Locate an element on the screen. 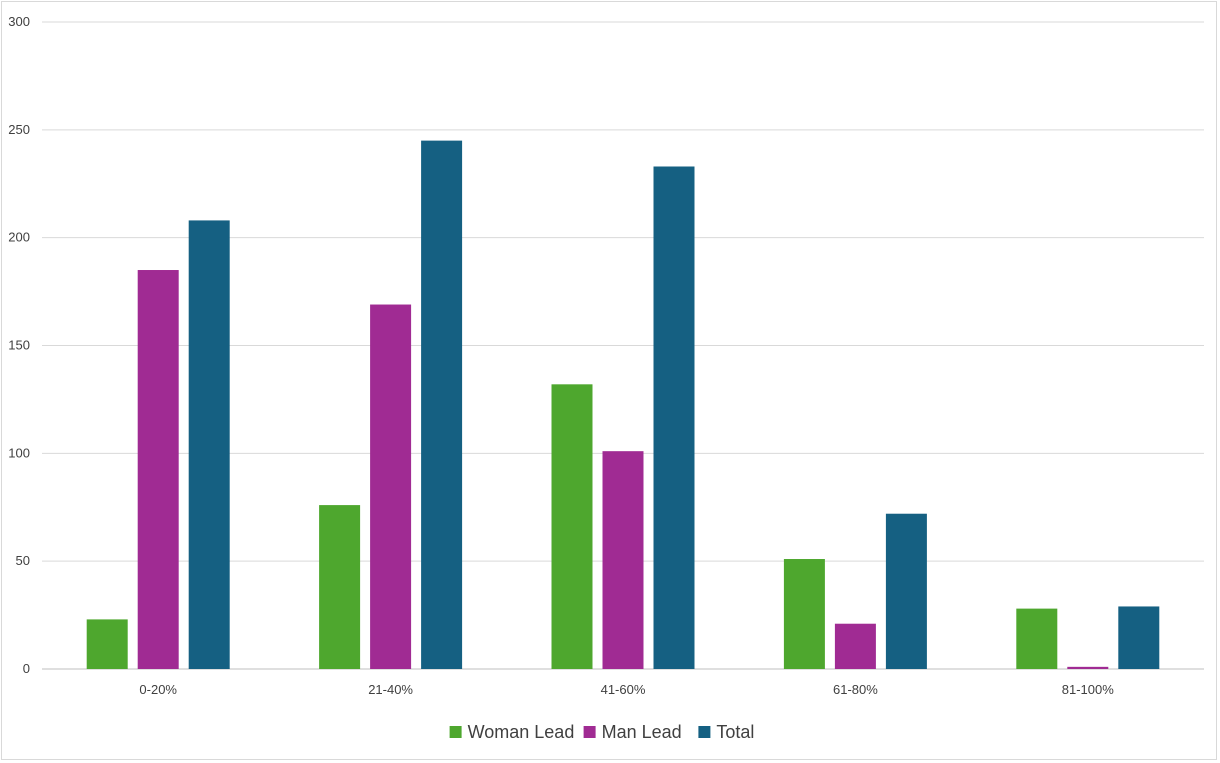 The height and width of the screenshot is (763, 1220). legend-item-man-lead: Man Lead is located at coordinates (632, 732).